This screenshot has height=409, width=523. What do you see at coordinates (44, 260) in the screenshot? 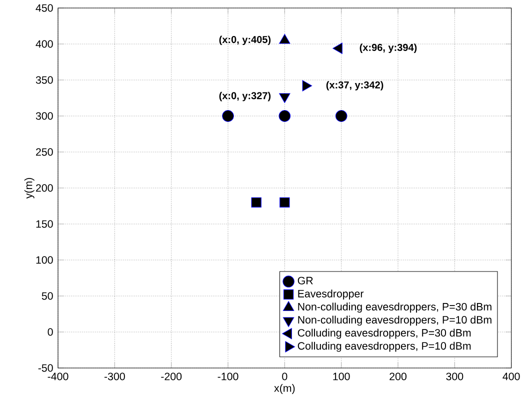
I see `y-tick-label: 100` at bounding box center [44, 260].